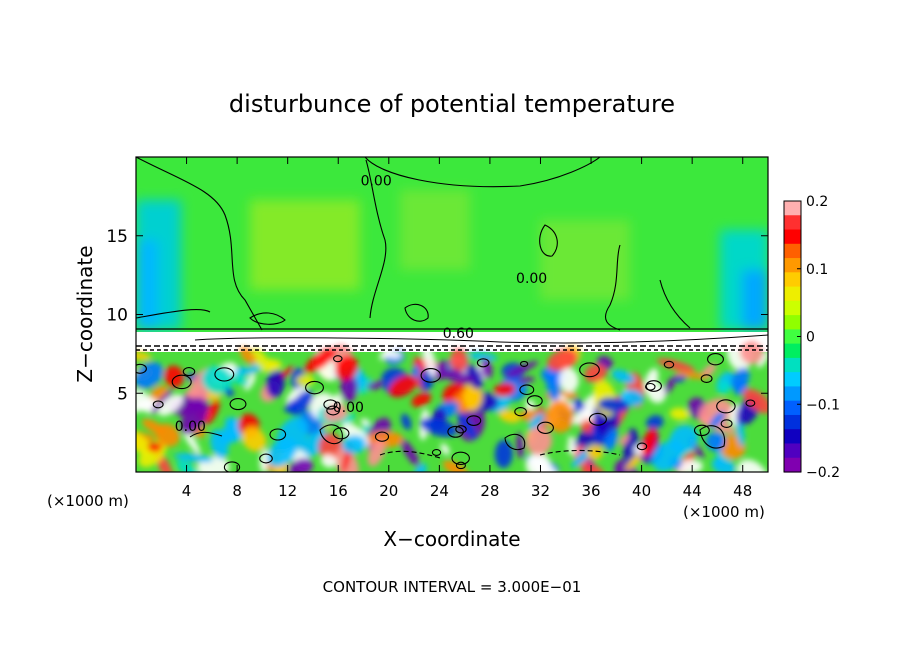 This screenshot has height=654, width=904. I want to click on x-axis-label: X−coordinate, so click(451, 539).